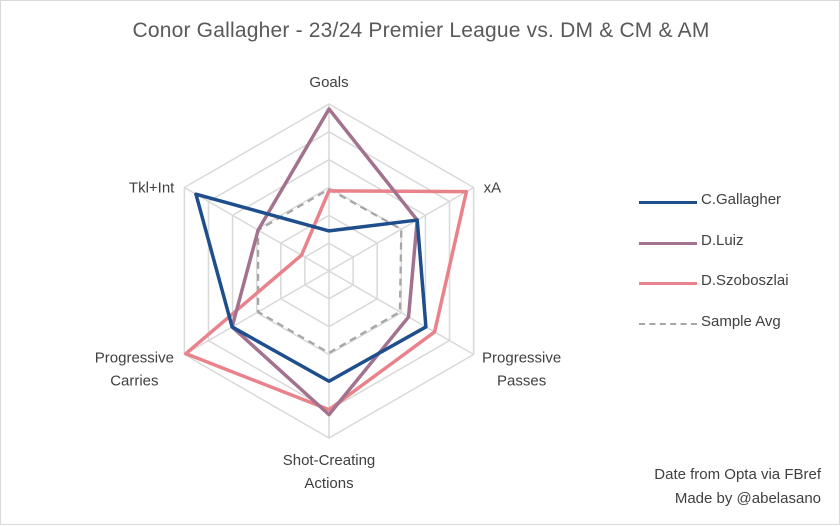  What do you see at coordinates (521, 381) in the screenshot?
I see `axis-label-line: Passes` at bounding box center [521, 381].